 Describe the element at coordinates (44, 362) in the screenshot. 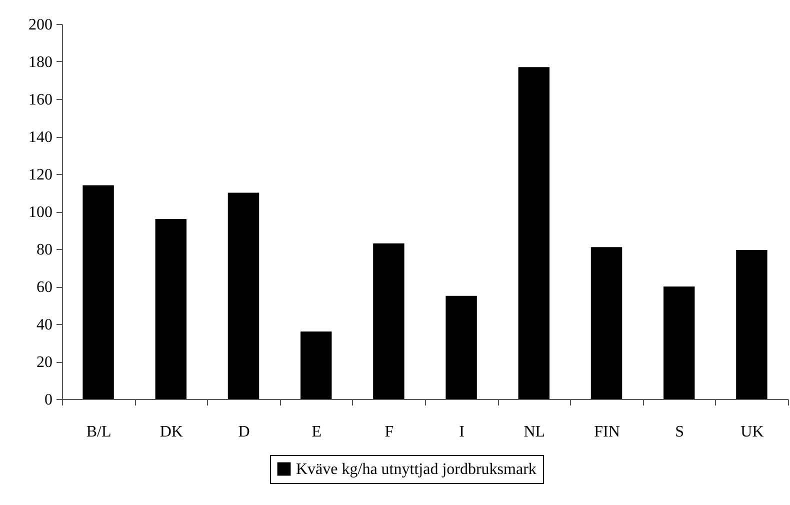

I see `y-tick-label: 20` at that location.